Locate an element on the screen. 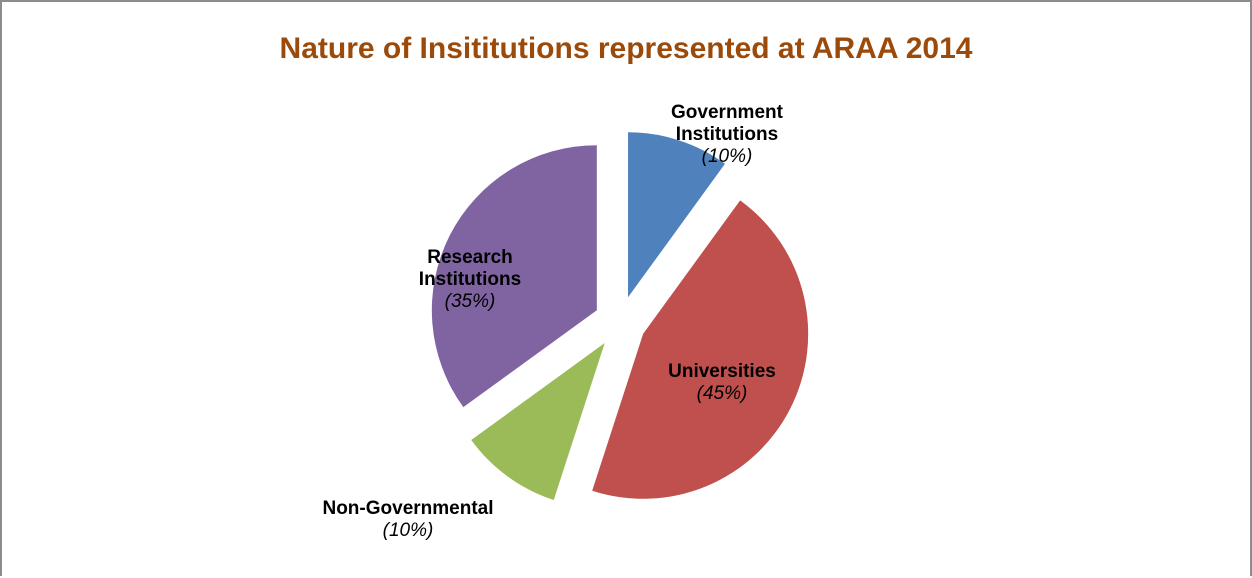  slice-category: Government Institutions is located at coordinates (727, 123).